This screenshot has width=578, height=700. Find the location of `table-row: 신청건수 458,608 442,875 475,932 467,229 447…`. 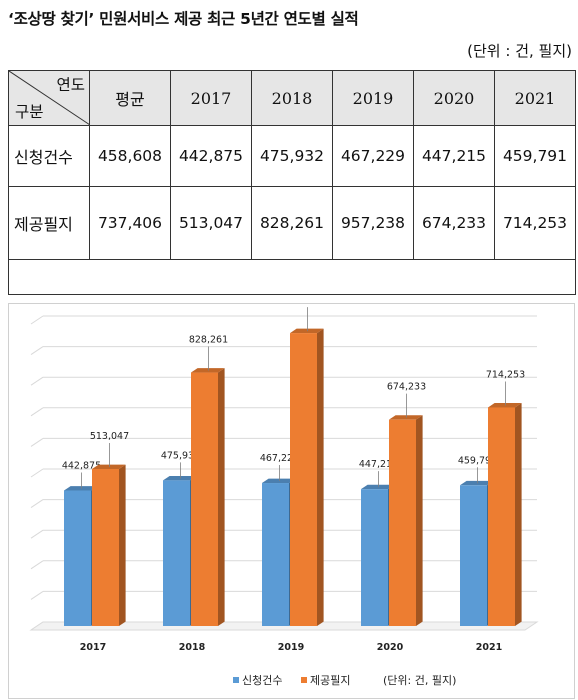

table-row: 신청건수 458,608 442,875 475,932 467,229 447… is located at coordinates (292, 156).